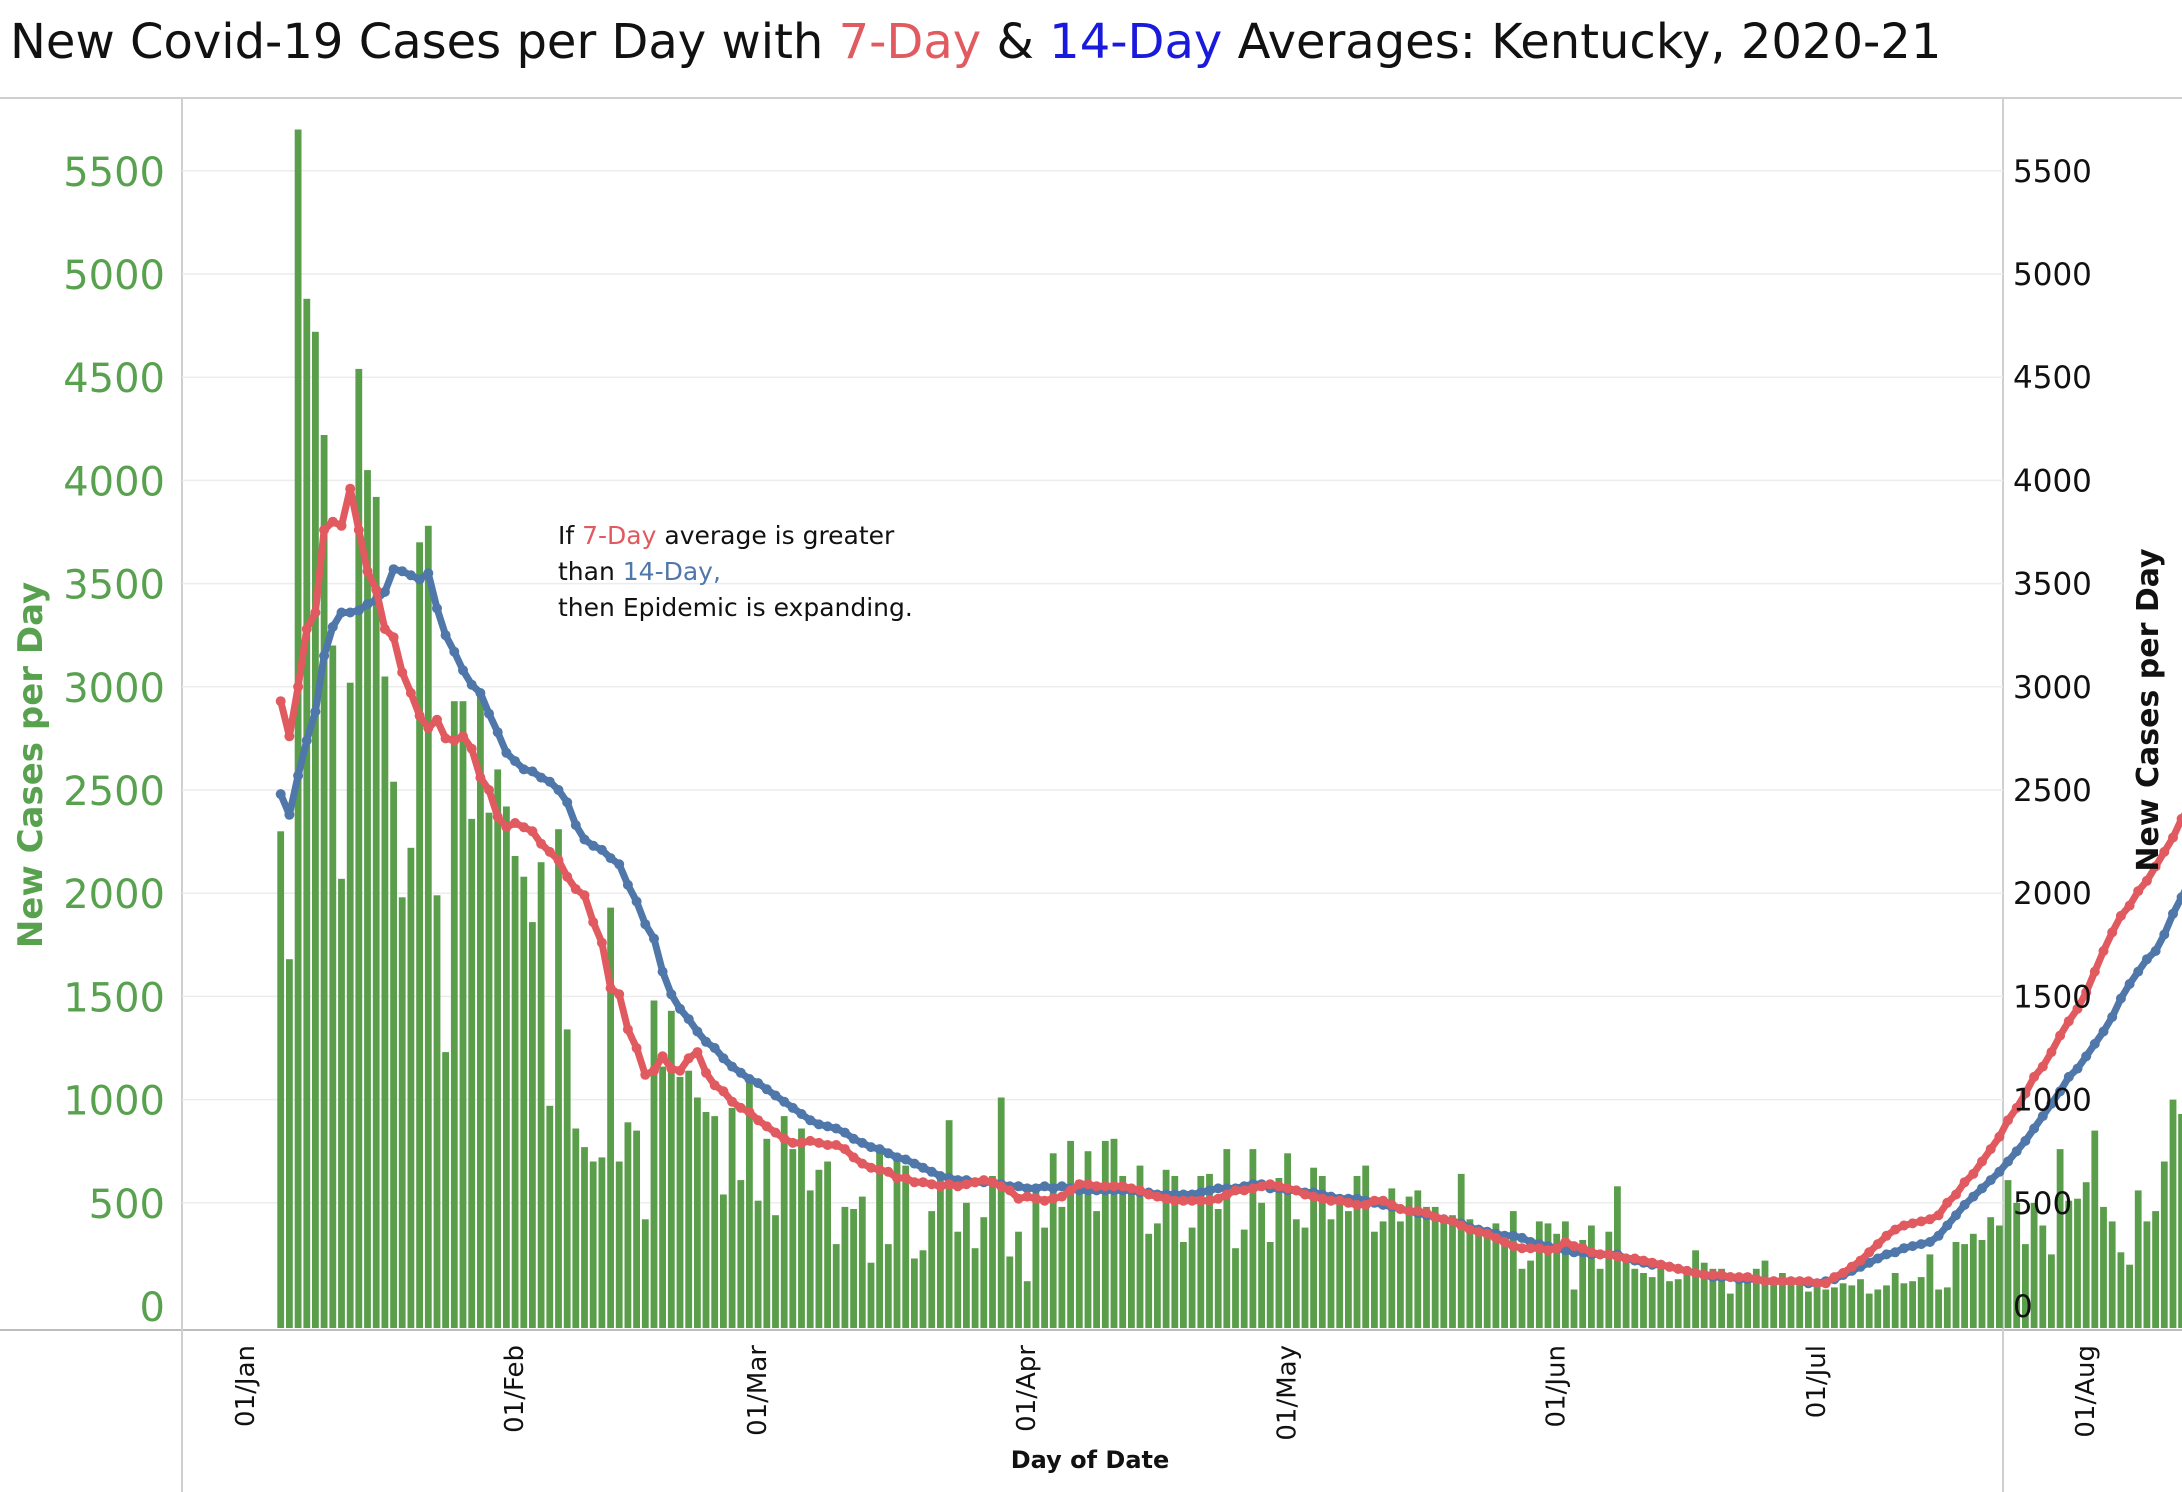 The image size is (2182, 1492). Describe the element at coordinates (910, 42) in the screenshot. I see `title-7day: 7-Day` at that location.